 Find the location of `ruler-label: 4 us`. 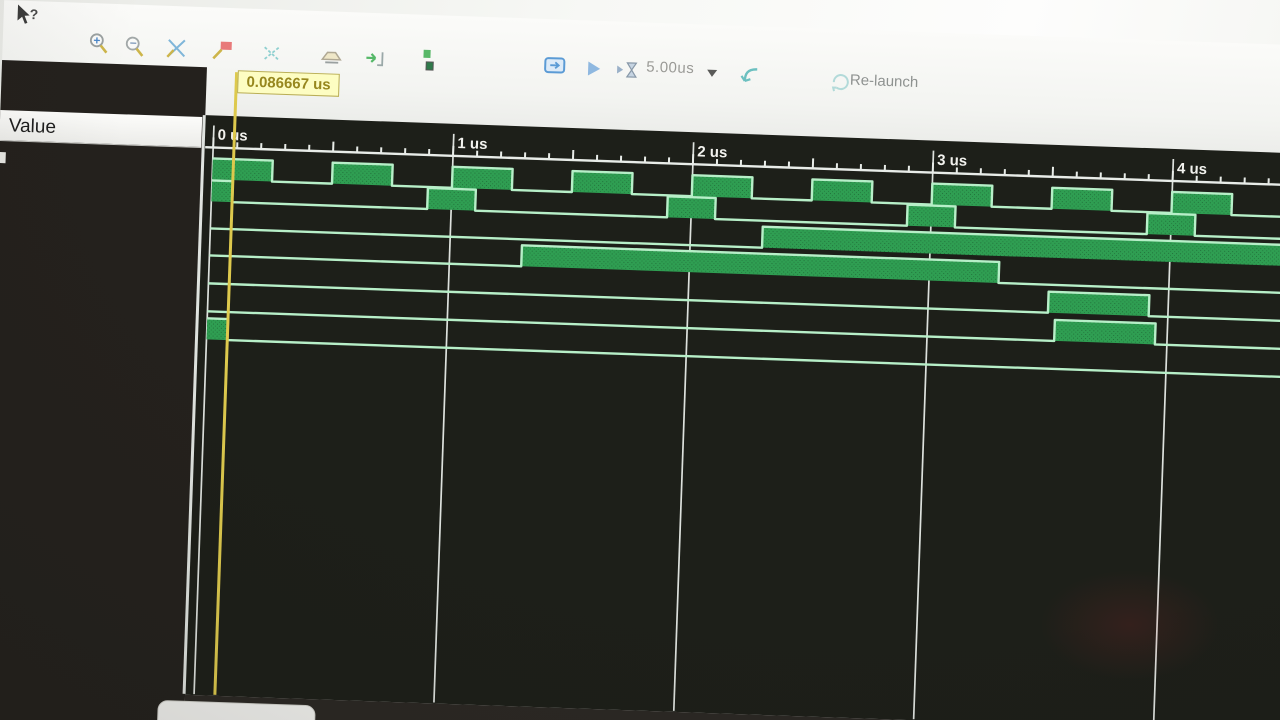

ruler-label: 4 us is located at coordinates (1192, 169).